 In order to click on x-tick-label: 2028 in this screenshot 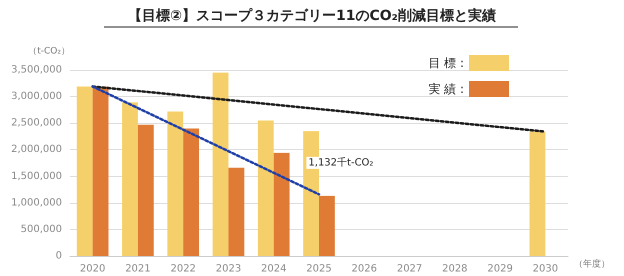, I will do `click(455, 269)`.